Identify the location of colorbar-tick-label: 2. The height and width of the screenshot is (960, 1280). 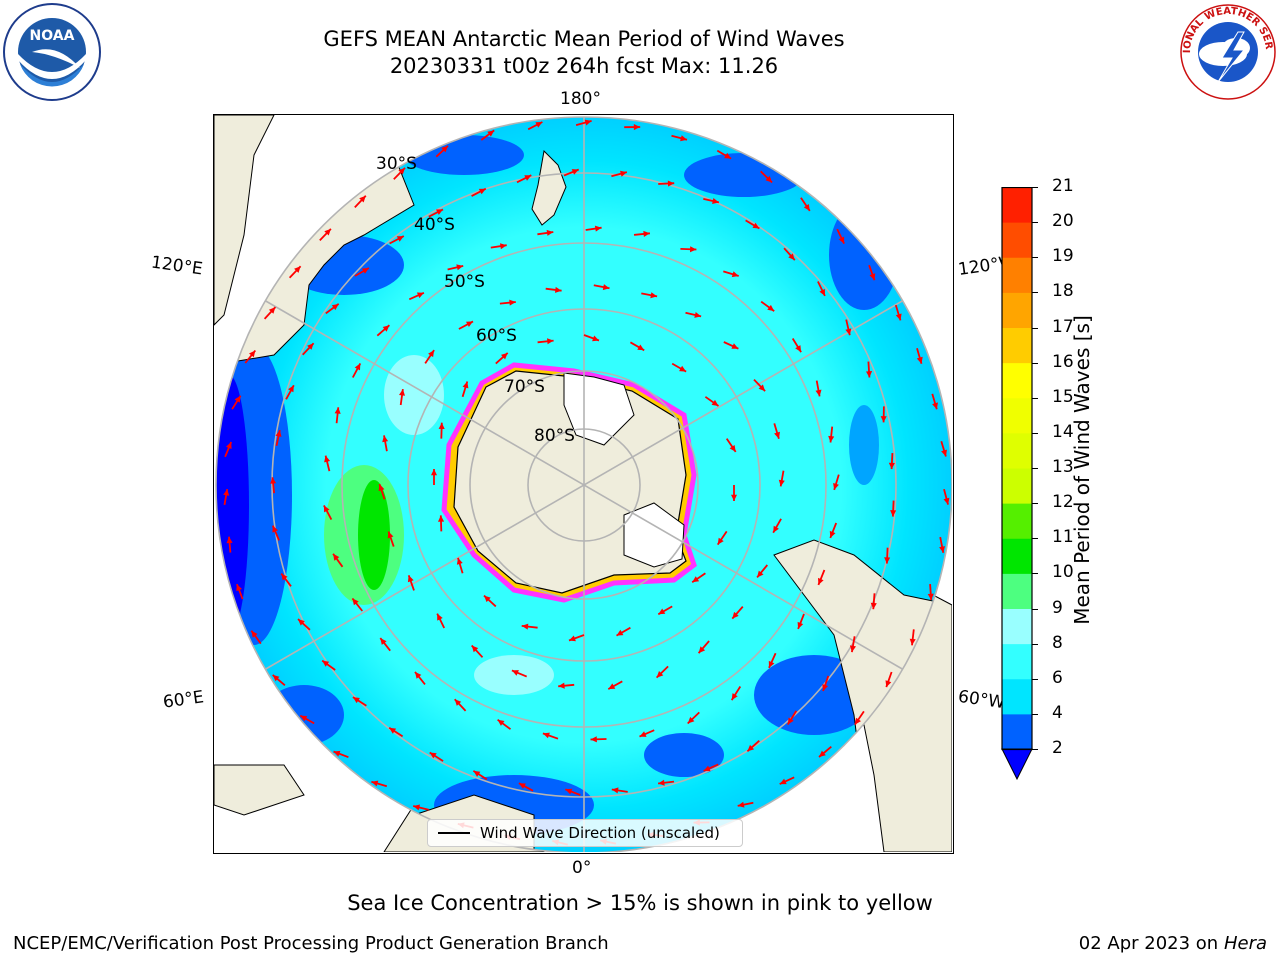
(1057, 748).